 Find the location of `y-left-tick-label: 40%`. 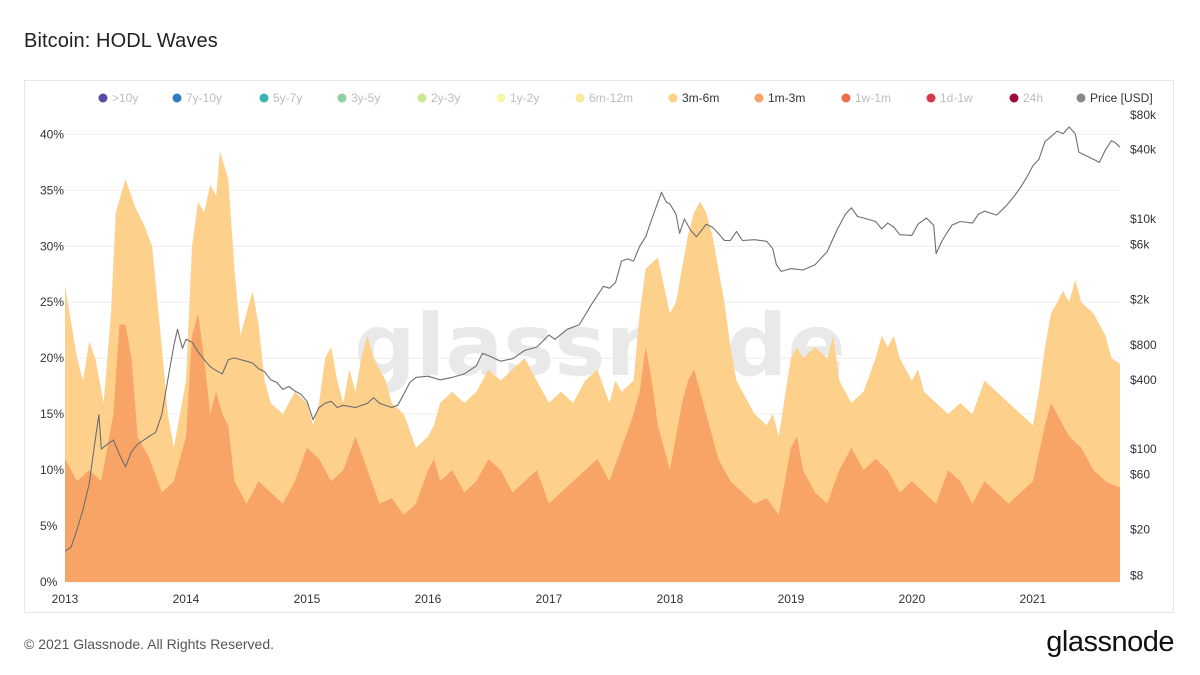

y-left-tick-label: 40% is located at coordinates (52, 134).